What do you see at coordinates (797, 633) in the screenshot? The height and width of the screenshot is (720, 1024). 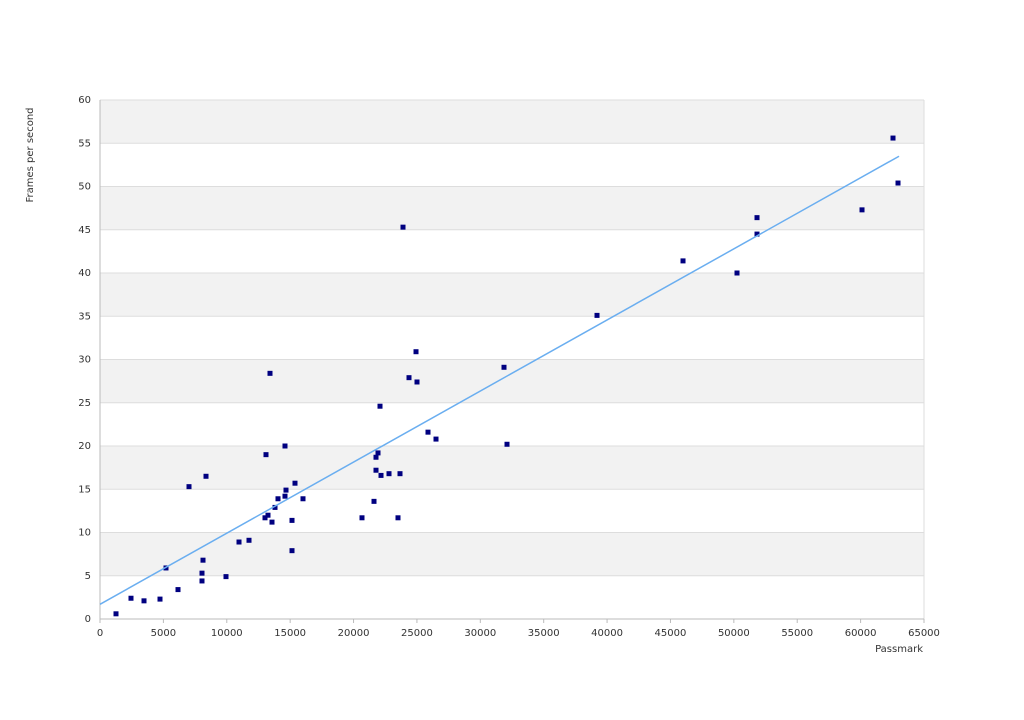 I see `x-tick-label: 55000` at bounding box center [797, 633].